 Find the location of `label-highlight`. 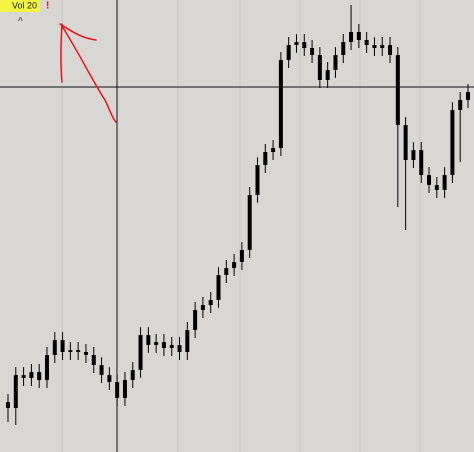

label-highlight is located at coordinates (20, 6).